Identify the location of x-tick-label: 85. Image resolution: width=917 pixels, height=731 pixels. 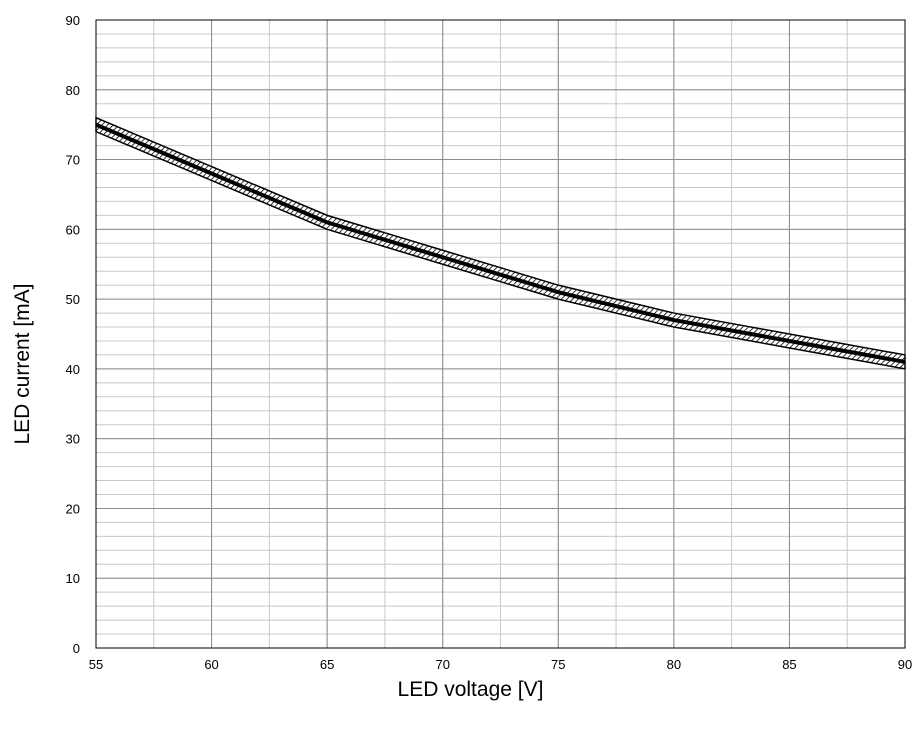
(789, 664).